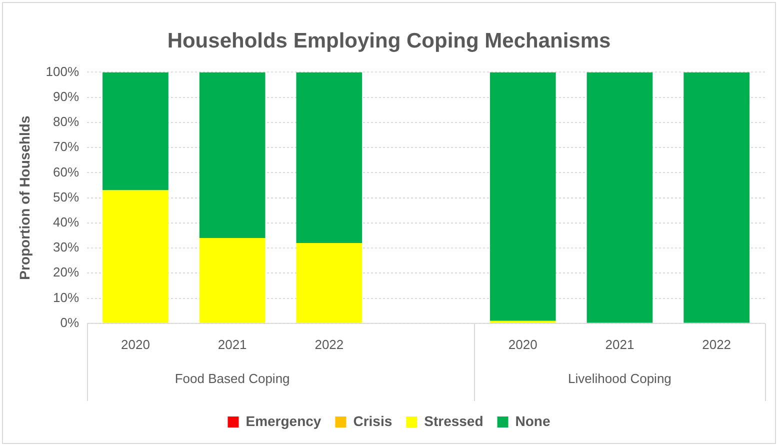 The image size is (778, 446). What do you see at coordinates (66, 172) in the screenshot?
I see `y-tick-label: 60%` at bounding box center [66, 172].